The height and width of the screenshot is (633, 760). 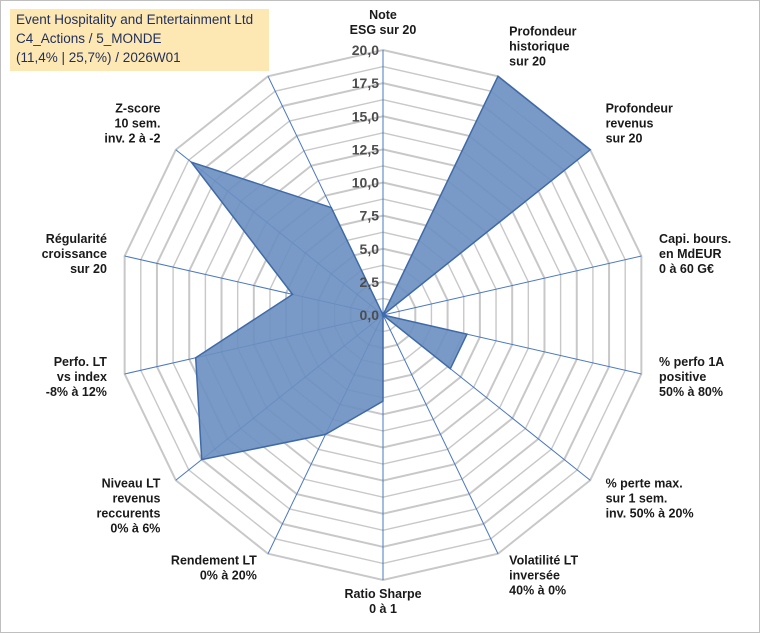 I want to click on tick-label: 10,0, so click(x=365, y=183).